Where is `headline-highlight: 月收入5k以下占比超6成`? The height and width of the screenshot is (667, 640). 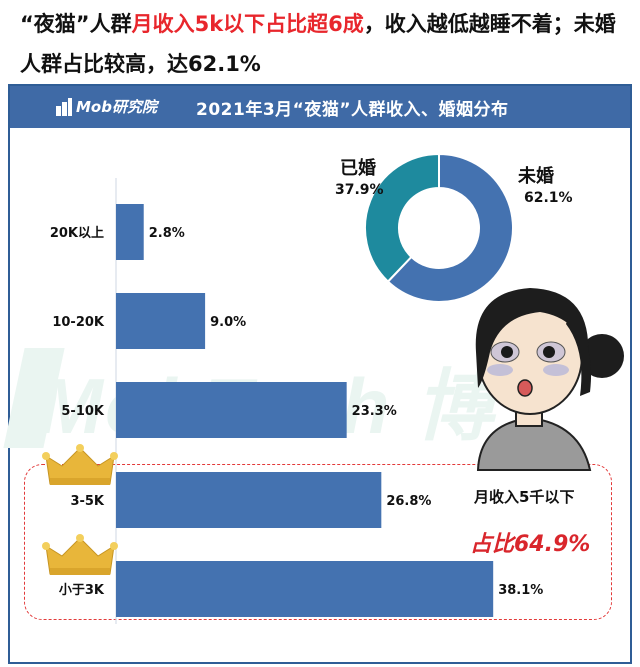
headline-highlight: 月收入5k以下占比超6成 is located at coordinates (247, 24).